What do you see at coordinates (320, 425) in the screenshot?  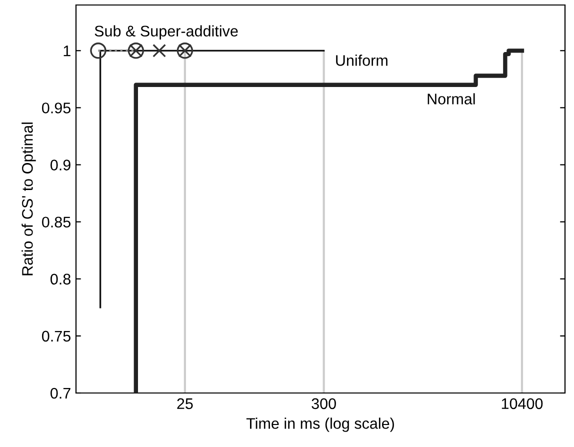 I see `x-axis-title: Time in ms (log scale)` at bounding box center [320, 425].